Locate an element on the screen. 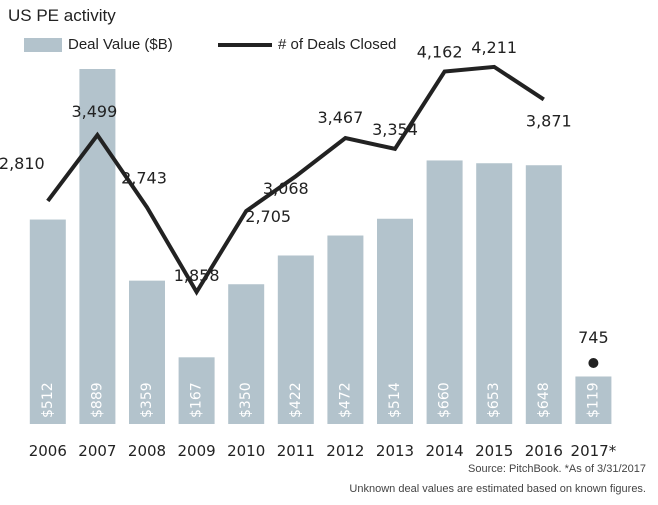  bar-label-10: $648 is located at coordinates (544, 400).